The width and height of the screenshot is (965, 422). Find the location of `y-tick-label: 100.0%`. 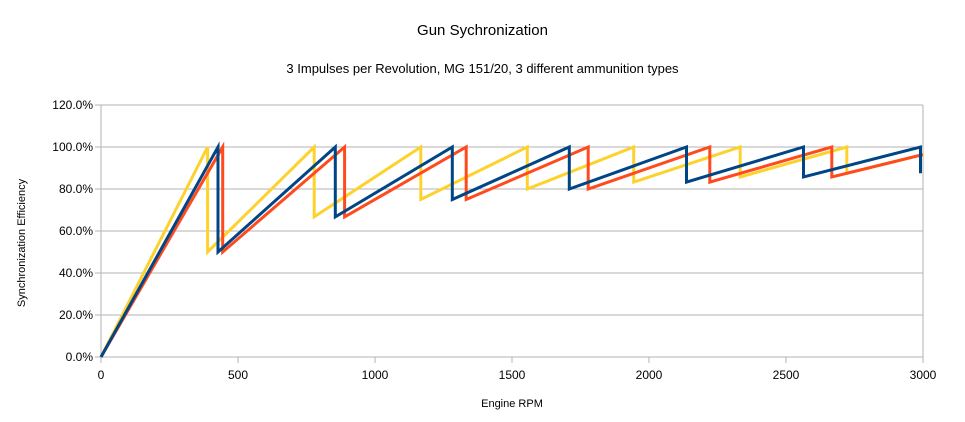

y-tick-label: 100.0% is located at coordinates (72, 147).